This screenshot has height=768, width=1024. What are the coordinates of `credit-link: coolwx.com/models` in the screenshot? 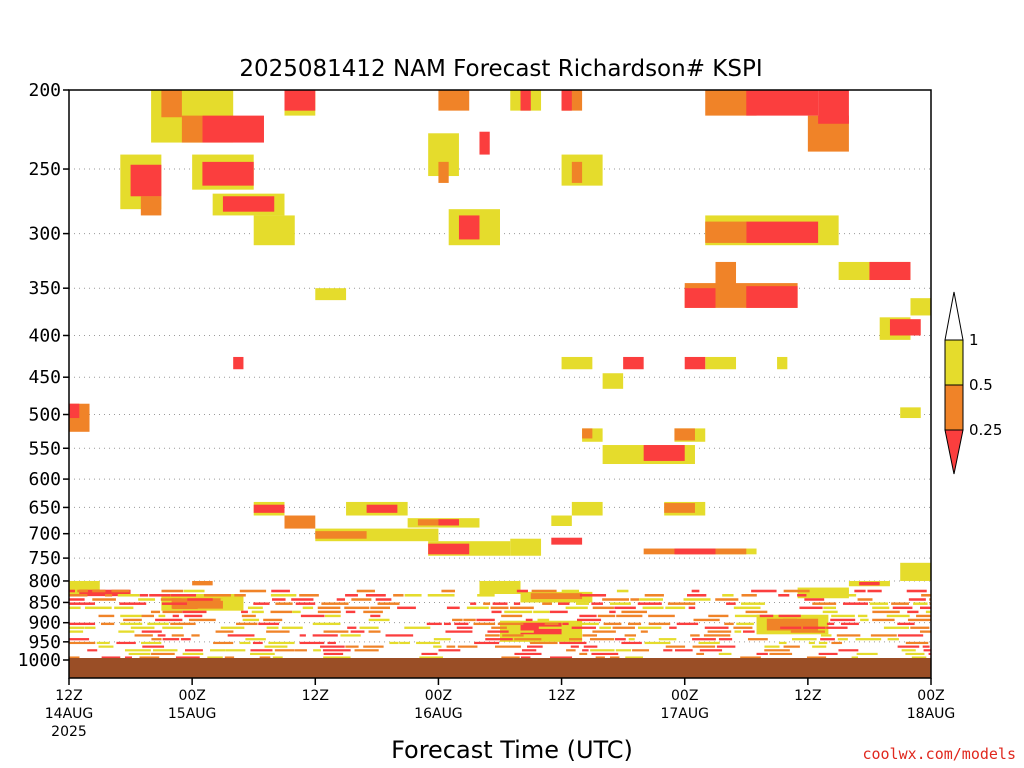 It's located at (939, 754).